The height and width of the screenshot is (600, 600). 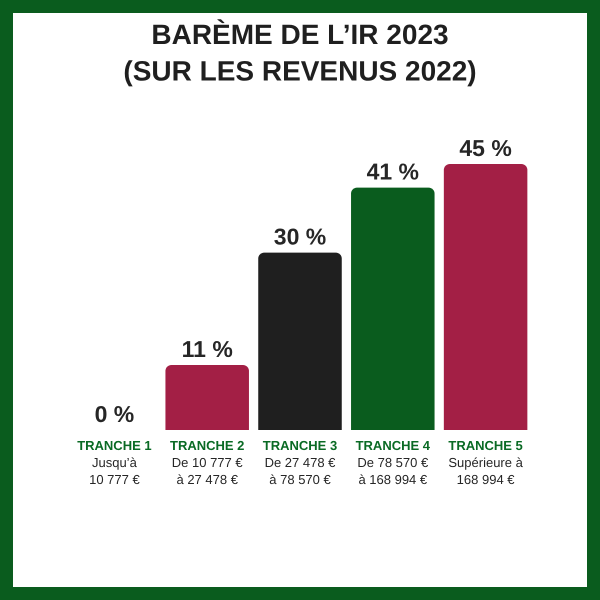 I want to click on x-tick-label: TRANCHE 4 De 78 570 € à 168 994 €, so click(x=393, y=462).